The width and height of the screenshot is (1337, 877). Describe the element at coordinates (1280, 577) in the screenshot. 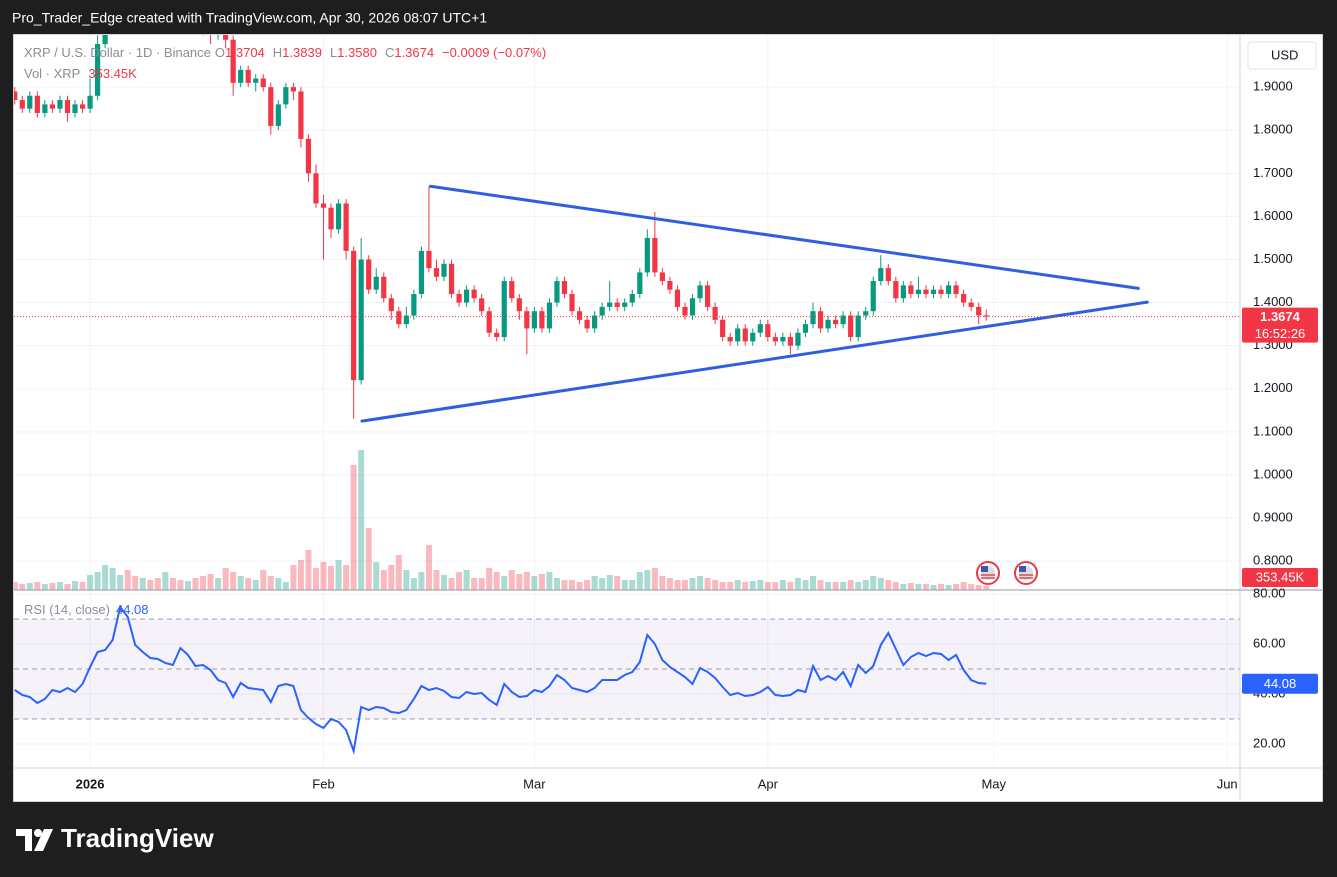

I see `volume-label-box` at that location.